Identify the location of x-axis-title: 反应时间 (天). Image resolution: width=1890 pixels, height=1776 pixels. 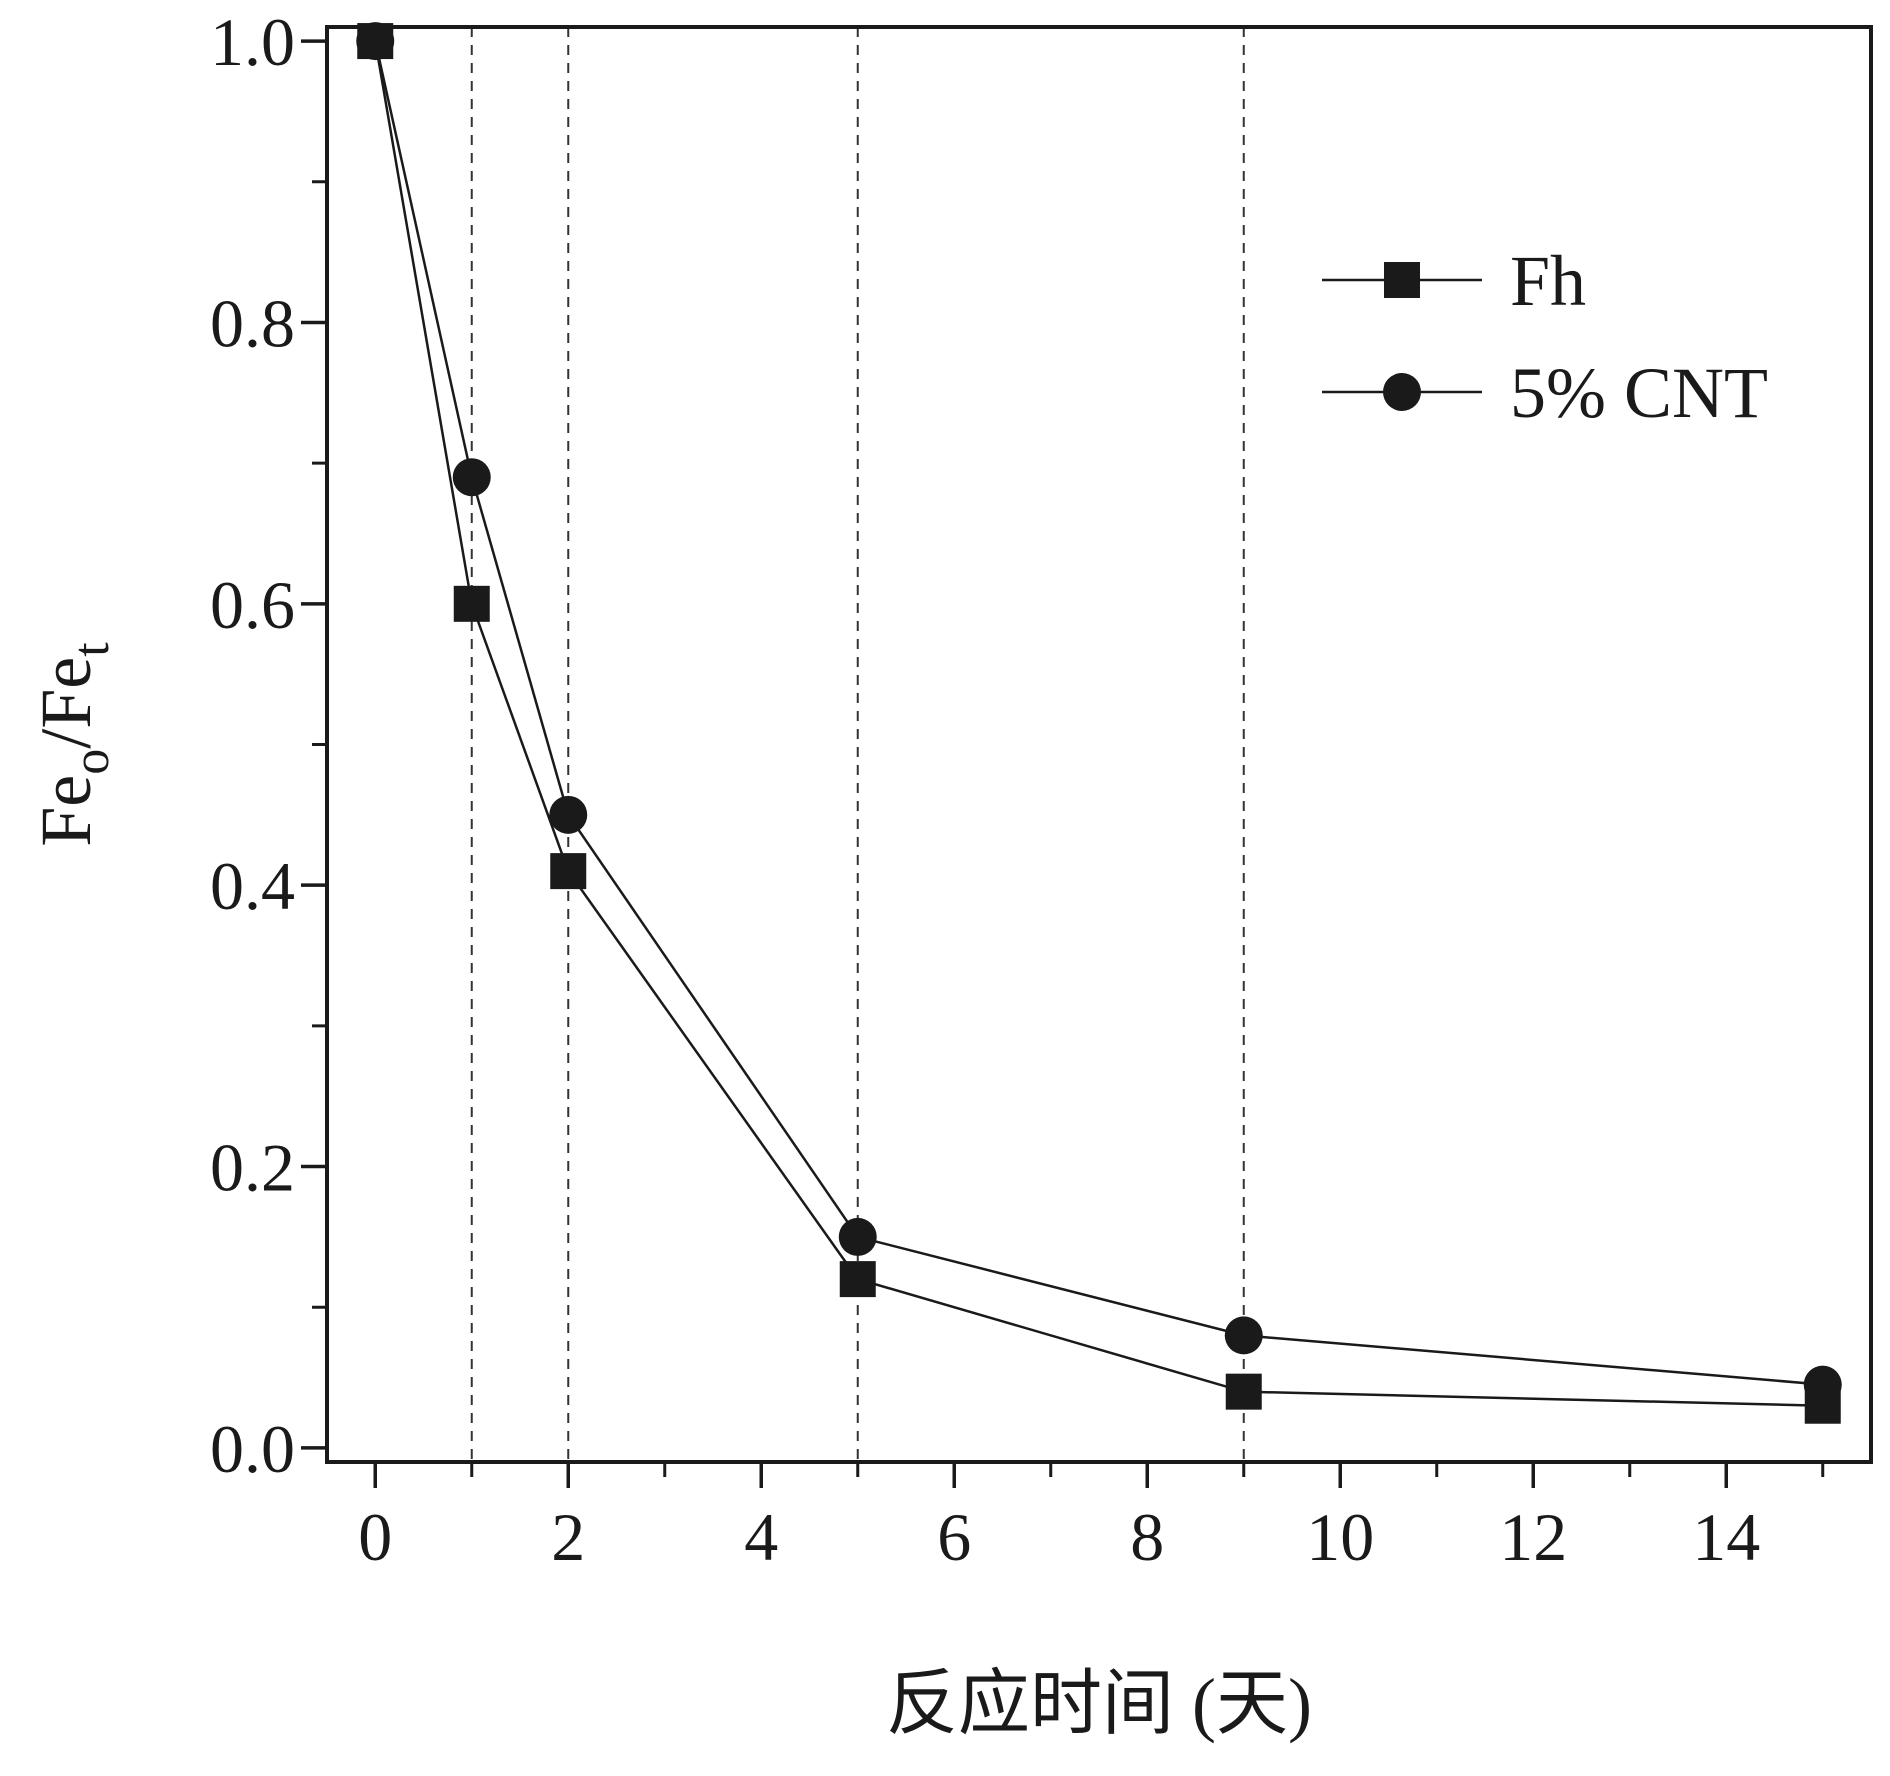
(1099, 1704).